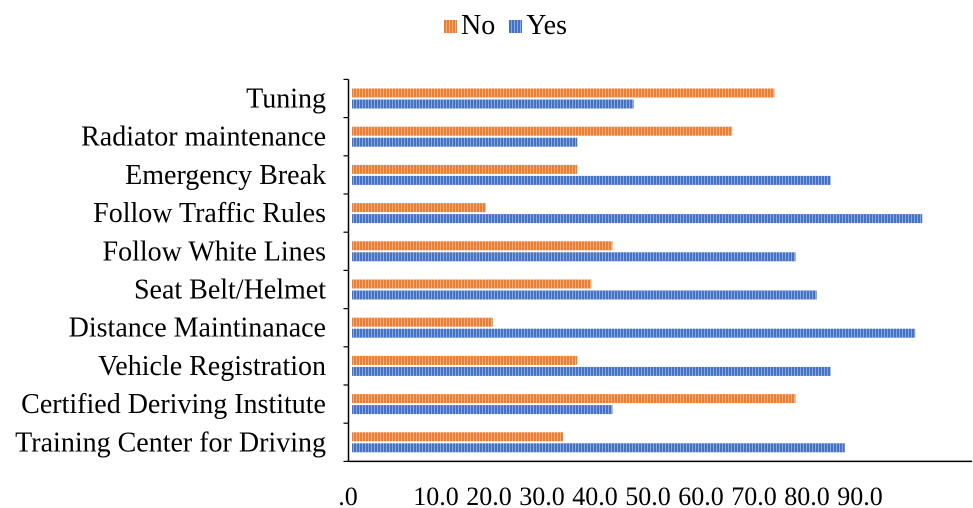 The height and width of the screenshot is (508, 973). I want to click on category-label-follow-traffic-rules: Follow Traffic Rules, so click(209, 213).